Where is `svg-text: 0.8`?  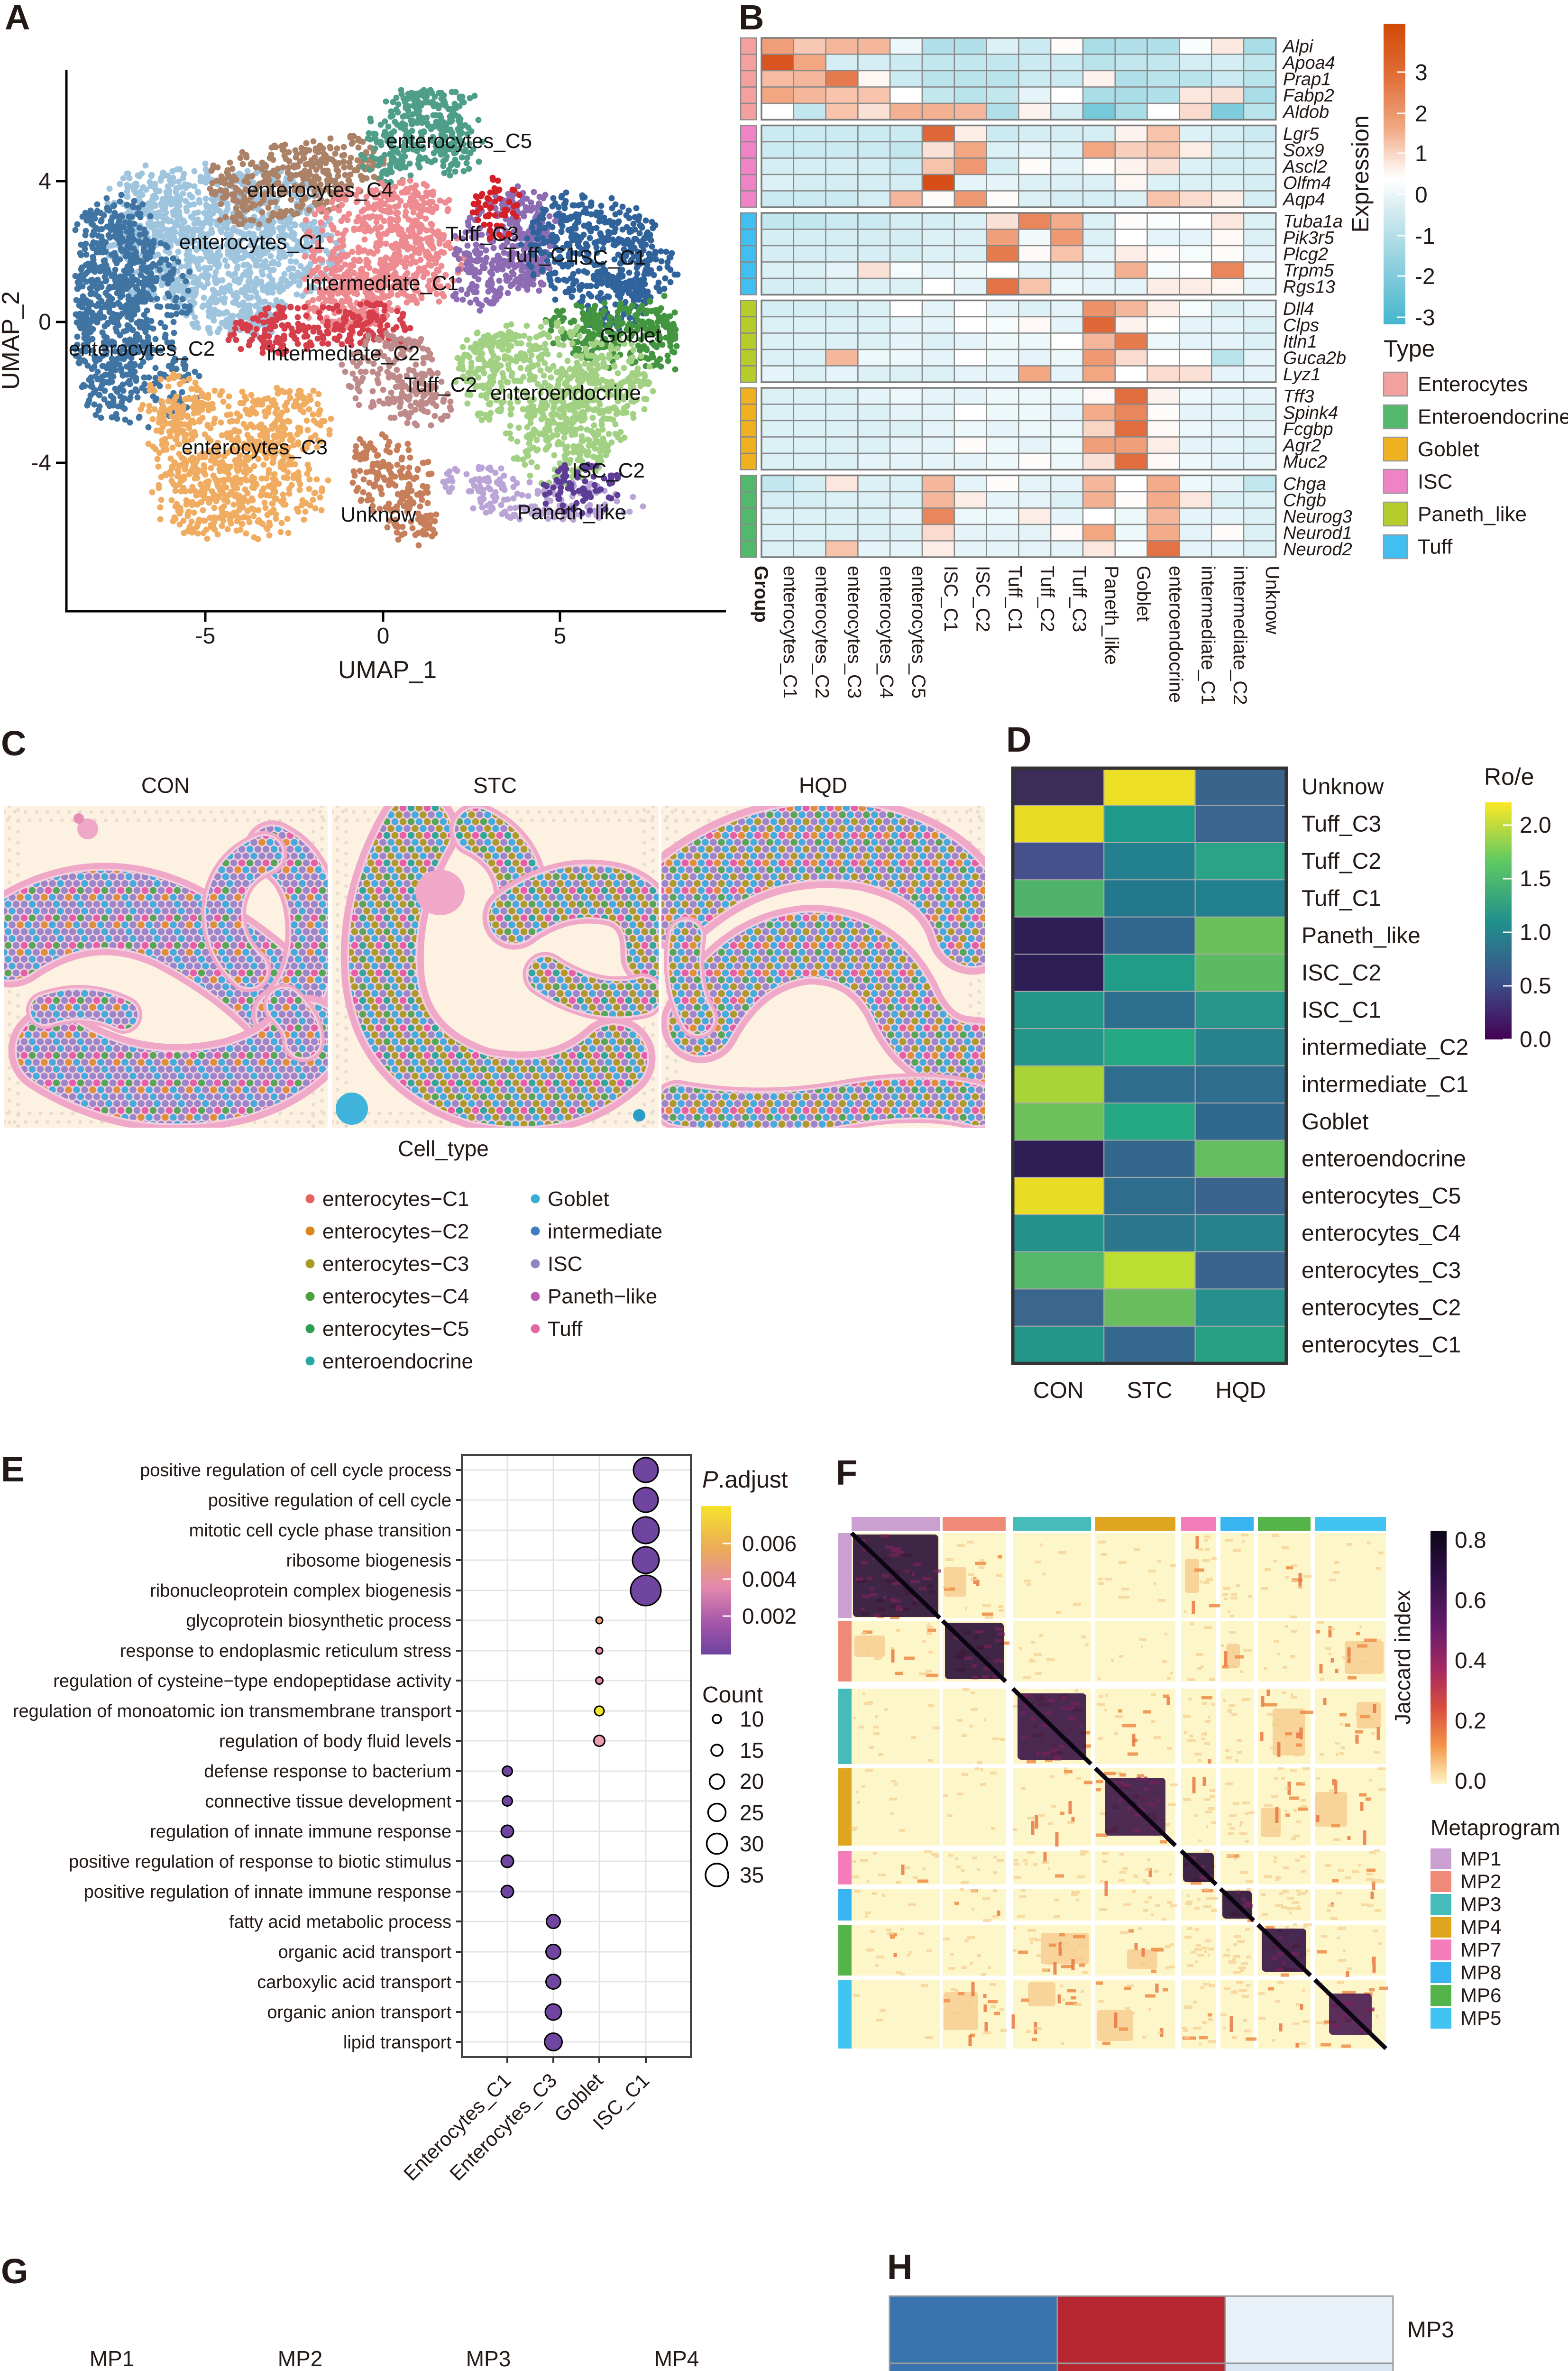 svg-text: 0.8 is located at coordinates (1470, 1540).